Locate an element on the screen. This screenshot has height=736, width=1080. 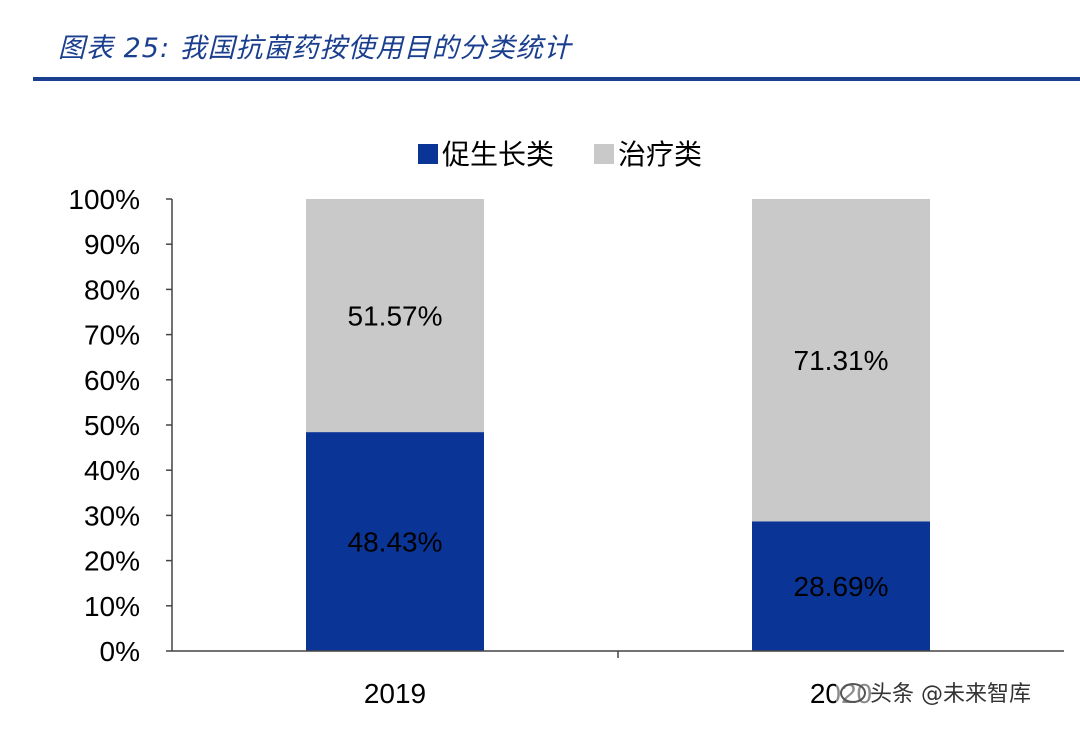
y-tick-label: 60% is located at coordinates (112, 380).